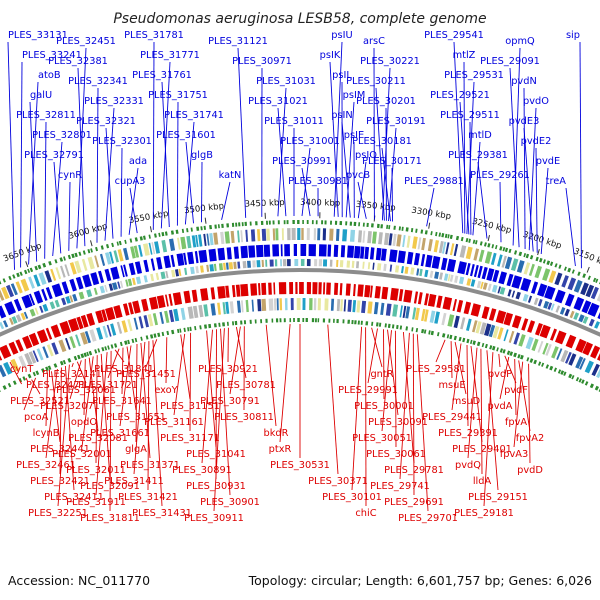  I want to click on forward-gene-label: PLES_32381, so click(78, 61).